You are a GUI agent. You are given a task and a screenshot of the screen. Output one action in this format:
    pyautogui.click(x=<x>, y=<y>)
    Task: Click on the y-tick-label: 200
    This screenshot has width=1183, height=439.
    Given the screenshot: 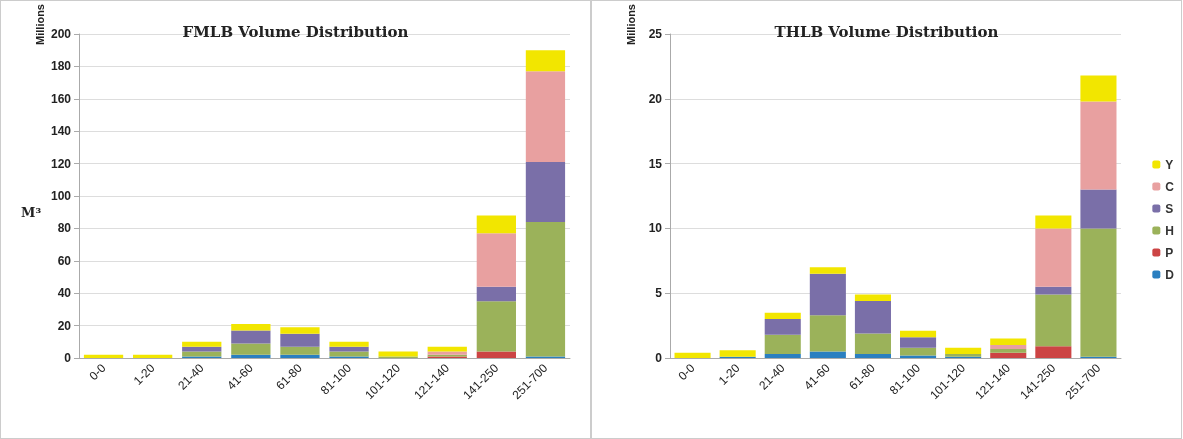 What is the action you would take?
    pyautogui.click(x=61, y=34)
    